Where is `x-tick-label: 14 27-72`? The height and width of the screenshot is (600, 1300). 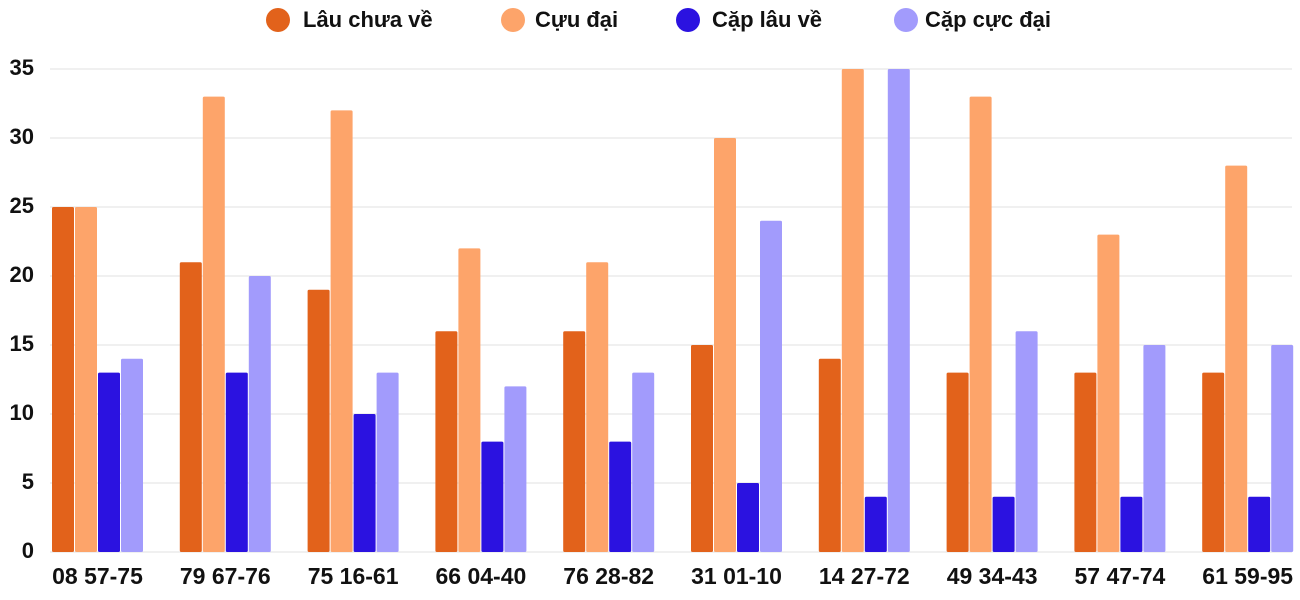 x-tick-label: 14 27-72 is located at coordinates (864, 576).